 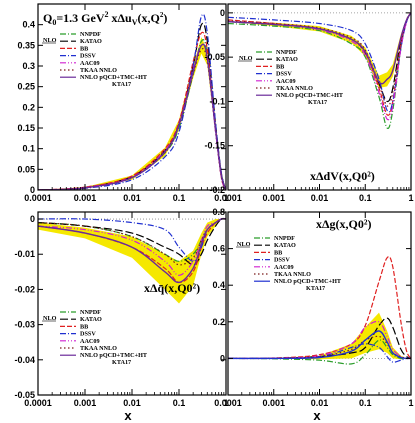 What do you see at coordinates (149, 18) in the screenshot?
I see `title-args: (x,Q` at bounding box center [149, 18].